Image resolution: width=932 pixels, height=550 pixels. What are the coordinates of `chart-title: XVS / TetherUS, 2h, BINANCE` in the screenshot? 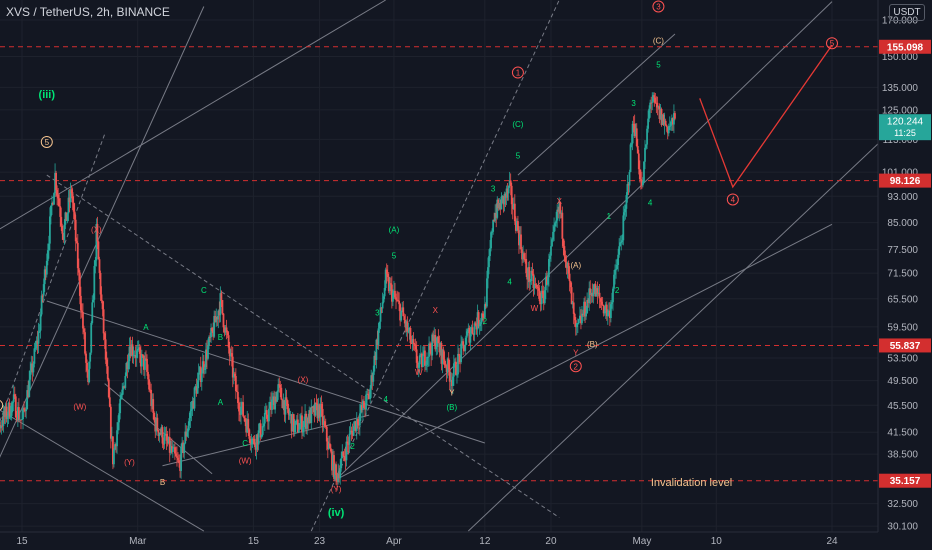 It's located at (88, 12).